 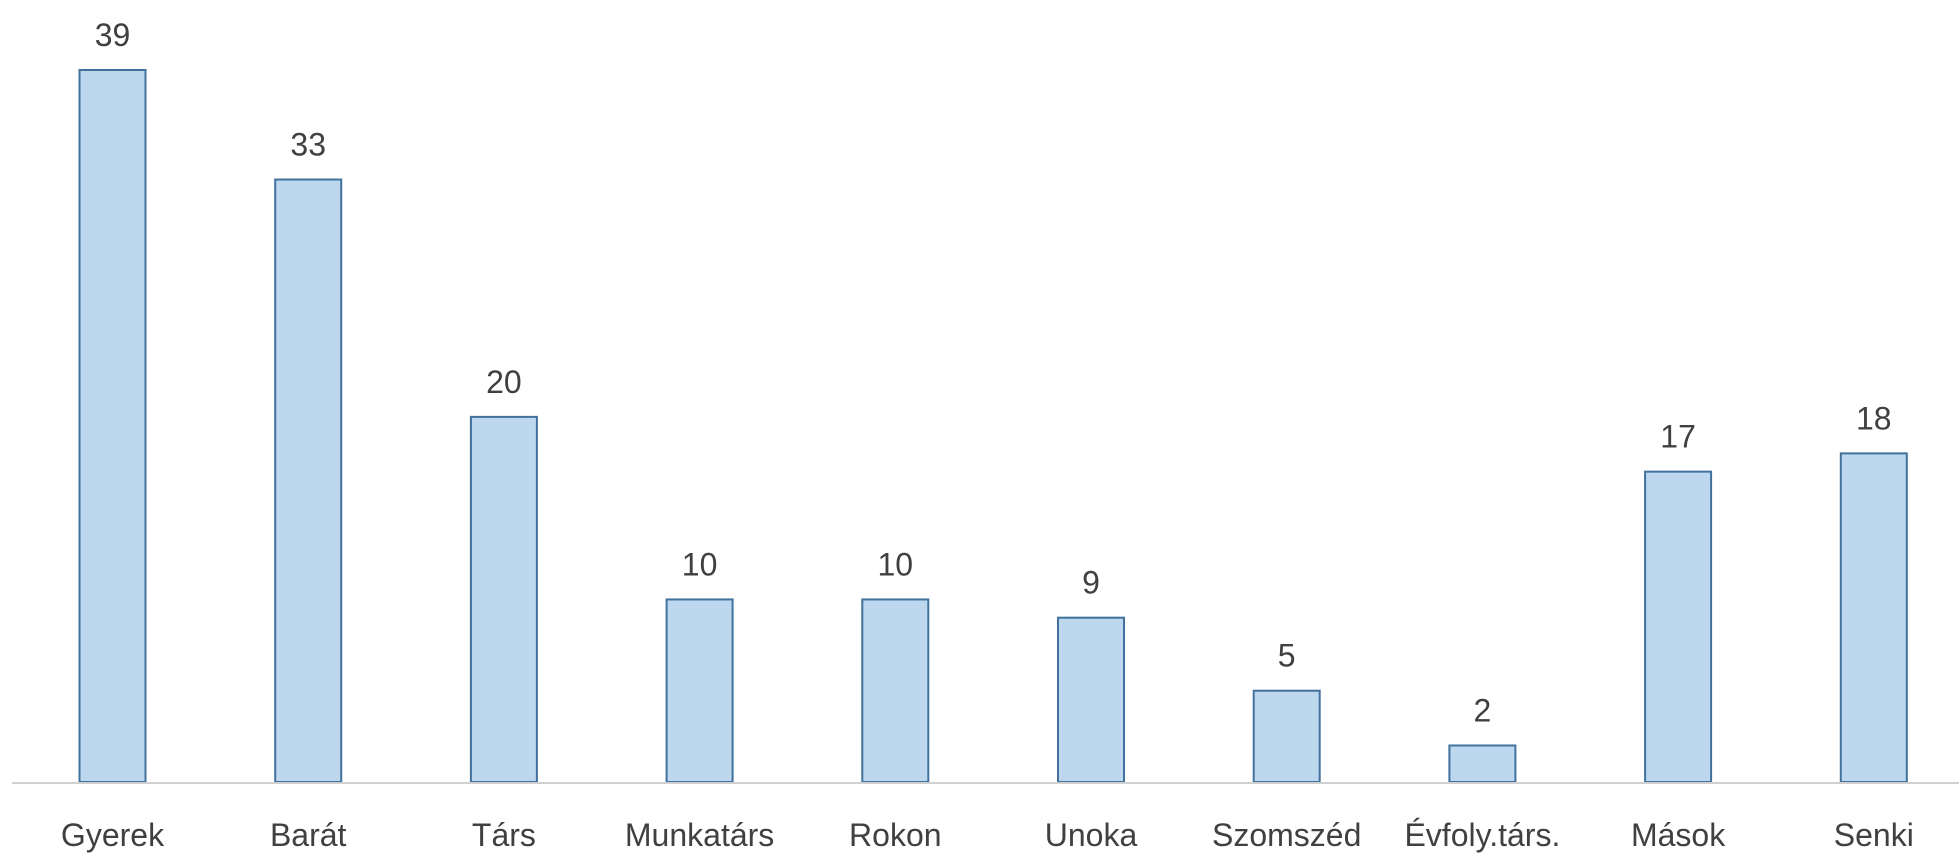 What do you see at coordinates (1091, 835) in the screenshot?
I see `x-tick-label: Unoka` at bounding box center [1091, 835].